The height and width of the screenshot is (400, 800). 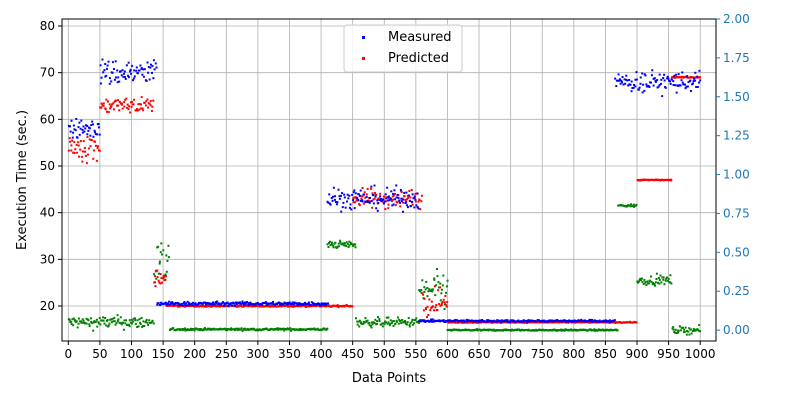 I want to click on right-tick-label: 0.00, so click(x=736, y=330).